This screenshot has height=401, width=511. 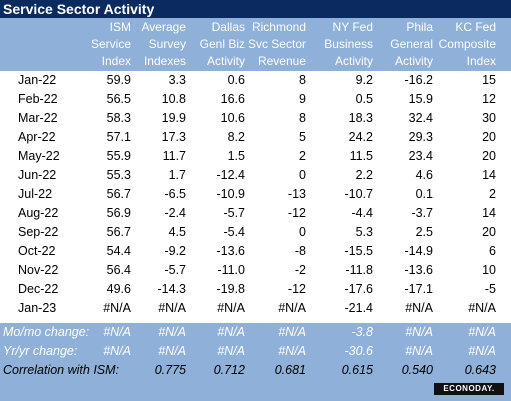 What do you see at coordinates (38, 118) in the screenshot?
I see `row-month: Mar-22` at bounding box center [38, 118].